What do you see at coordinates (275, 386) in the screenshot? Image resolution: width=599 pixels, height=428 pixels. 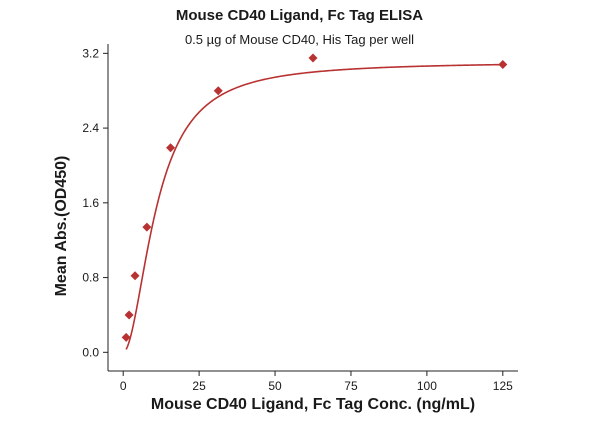 I see `x-tick-label: 50` at bounding box center [275, 386].